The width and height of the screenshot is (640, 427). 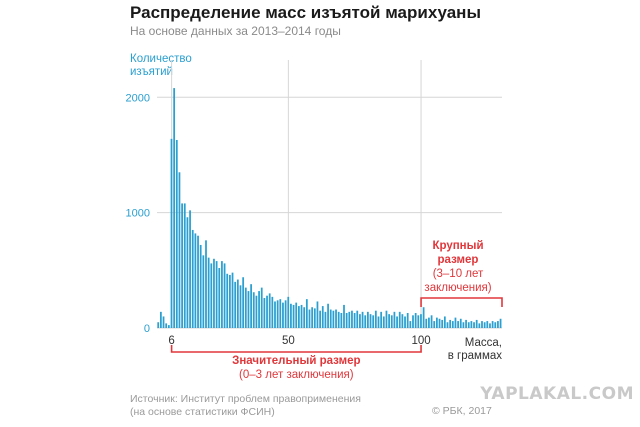 What do you see at coordinates (296, 349) in the screenshot?
I see `bracket-significant` at bounding box center [296, 349].